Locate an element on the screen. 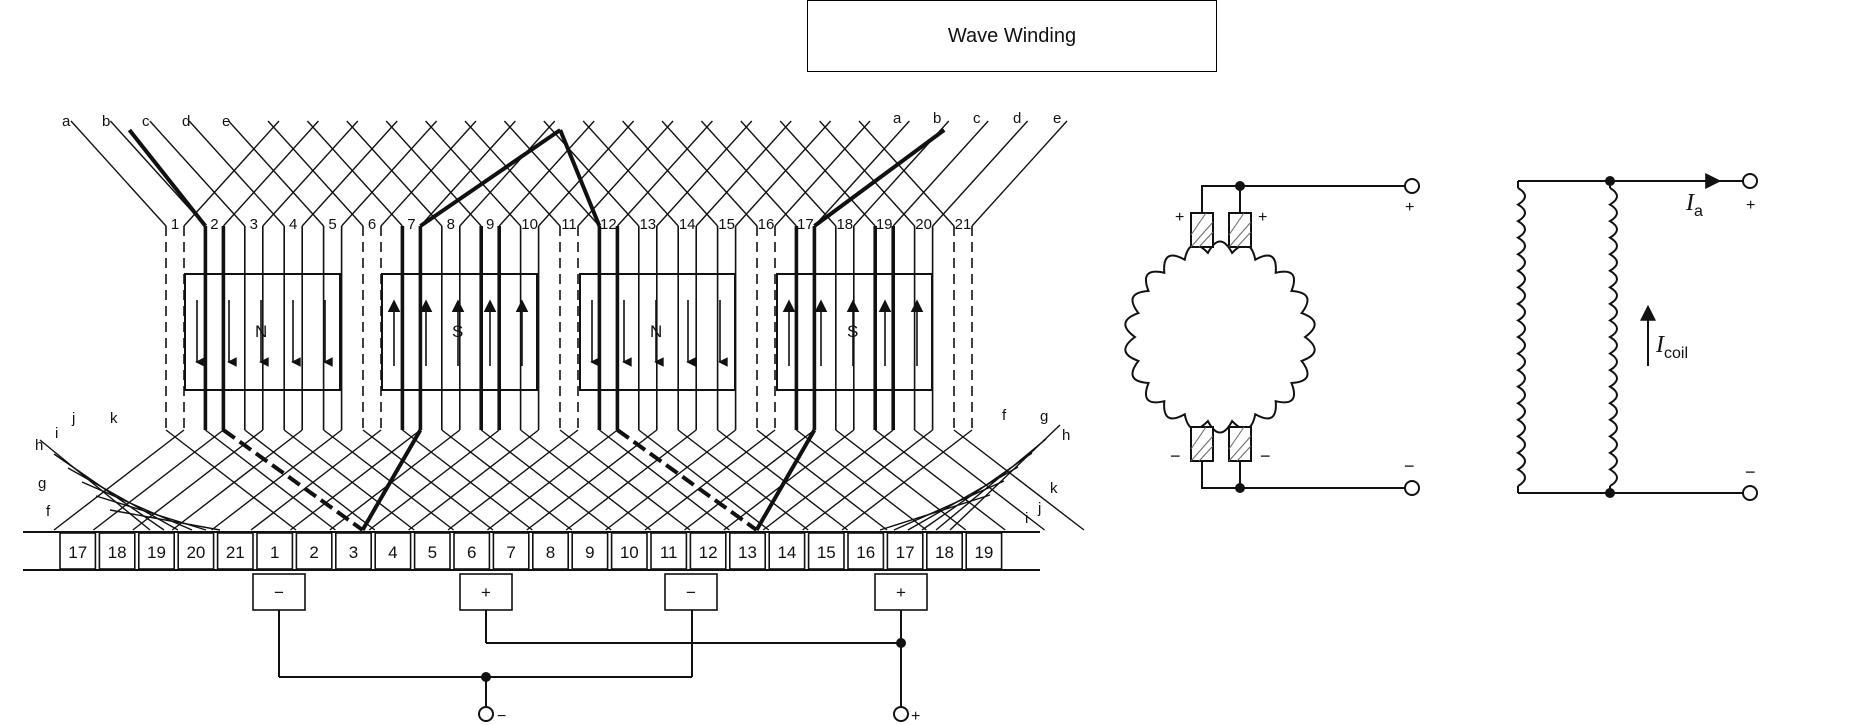 This screenshot has width=1853, height=725. slot-number: 14 is located at coordinates (687, 224).